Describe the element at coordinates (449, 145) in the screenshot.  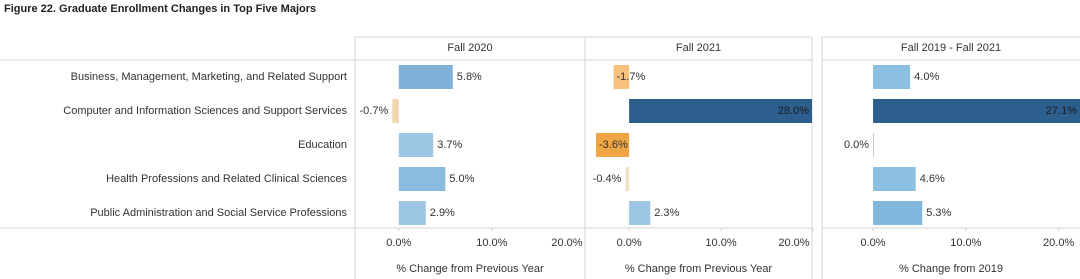
I see `value-label: 3.7%` at that location.